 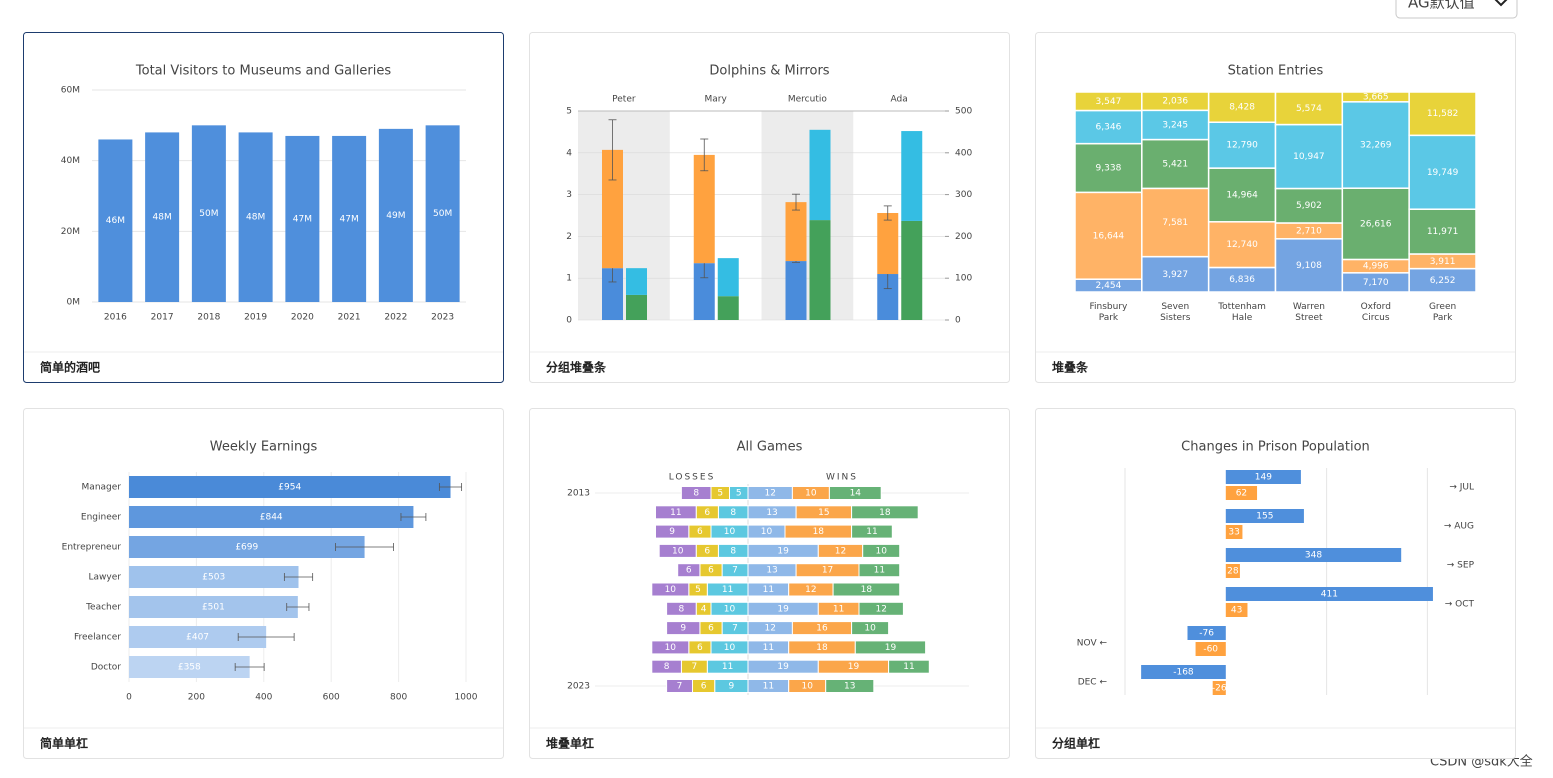 I want to click on y-tick-label: 2023, so click(x=578, y=687).